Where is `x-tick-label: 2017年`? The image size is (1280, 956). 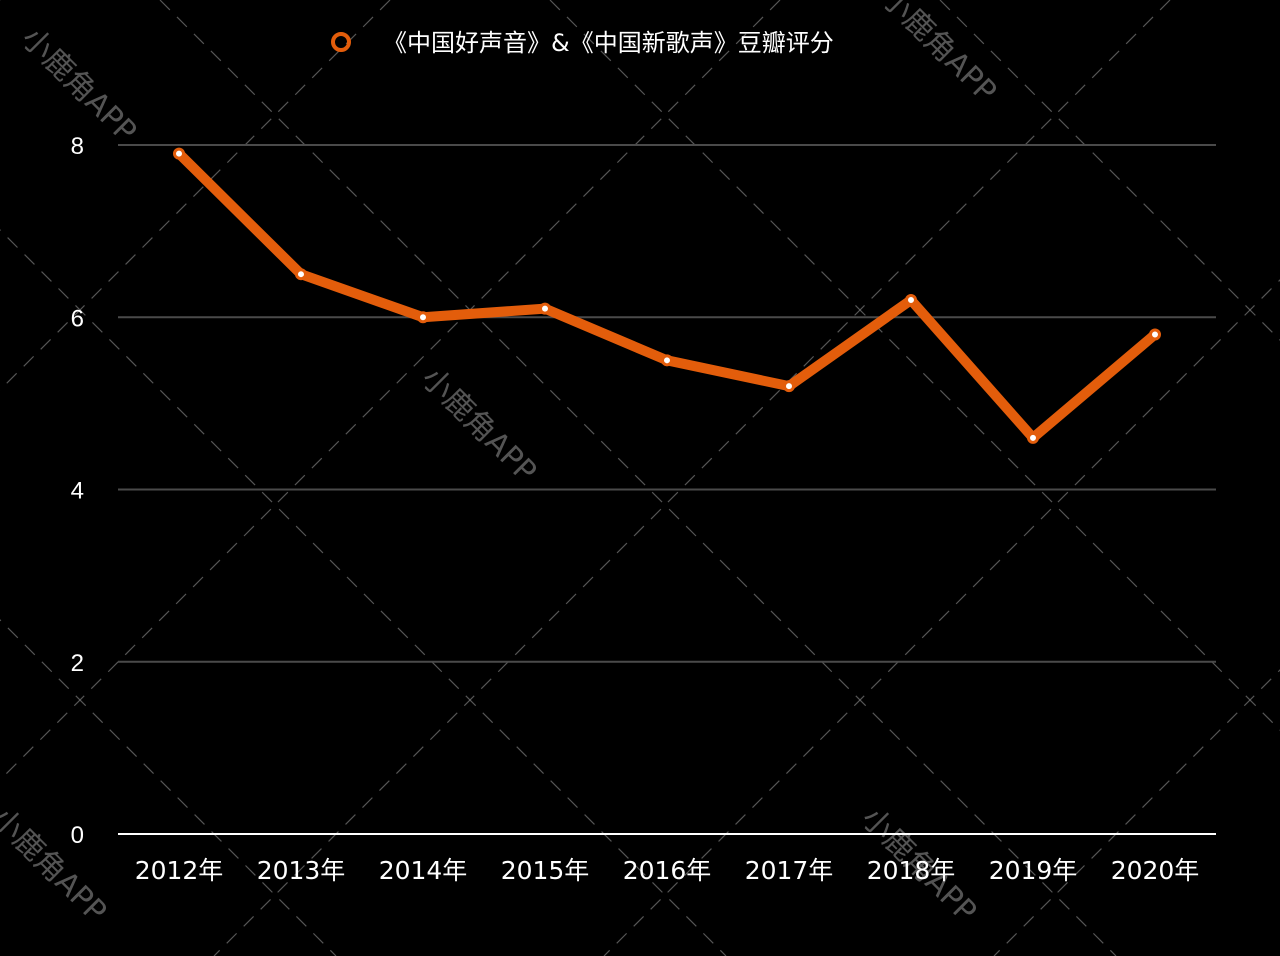
x-tick-label: 2017年 is located at coordinates (789, 870).